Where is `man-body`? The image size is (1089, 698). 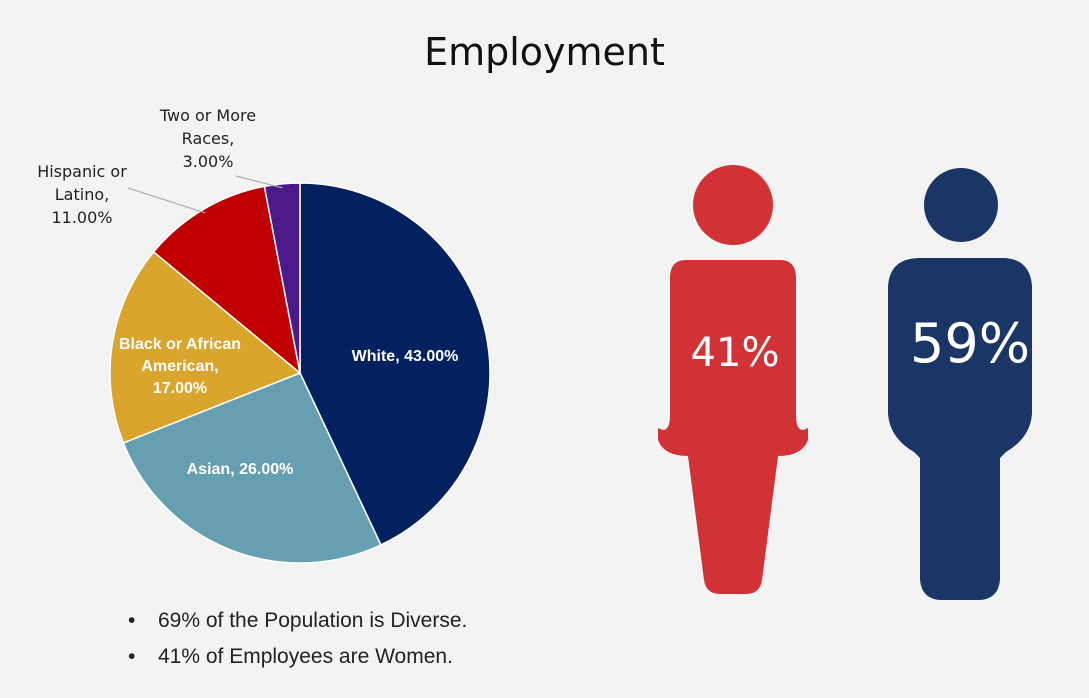
man-body is located at coordinates (960, 429).